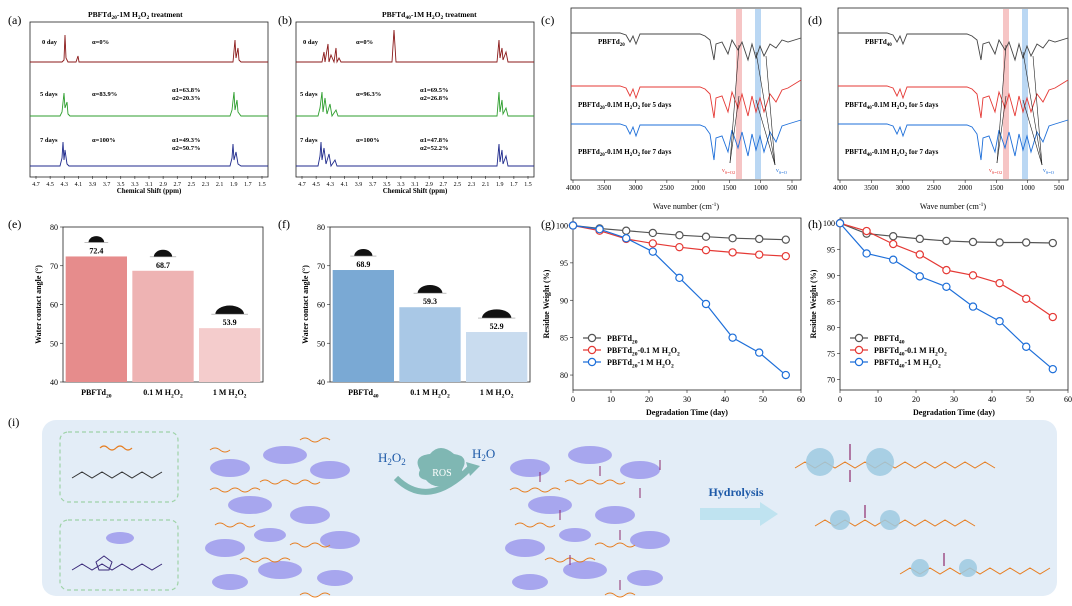  What do you see at coordinates (321, 343) in the screenshot?
I see `y-tick-label: 50` at bounding box center [321, 343].